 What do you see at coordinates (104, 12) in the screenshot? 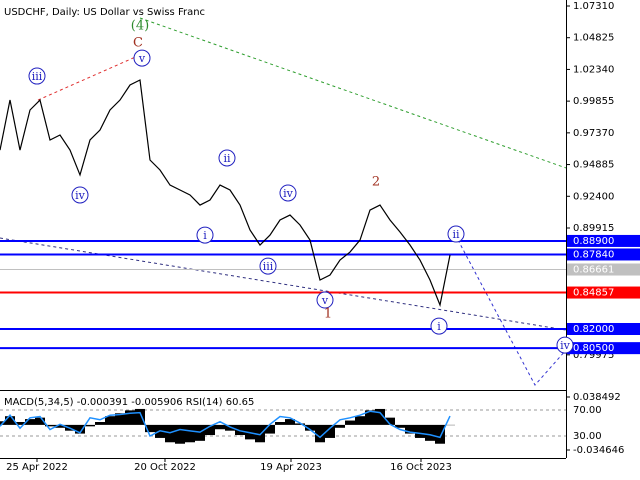
I see `chart-title: USDCHF, Daily: US Dollar vs Swiss Franc` at bounding box center [104, 12].